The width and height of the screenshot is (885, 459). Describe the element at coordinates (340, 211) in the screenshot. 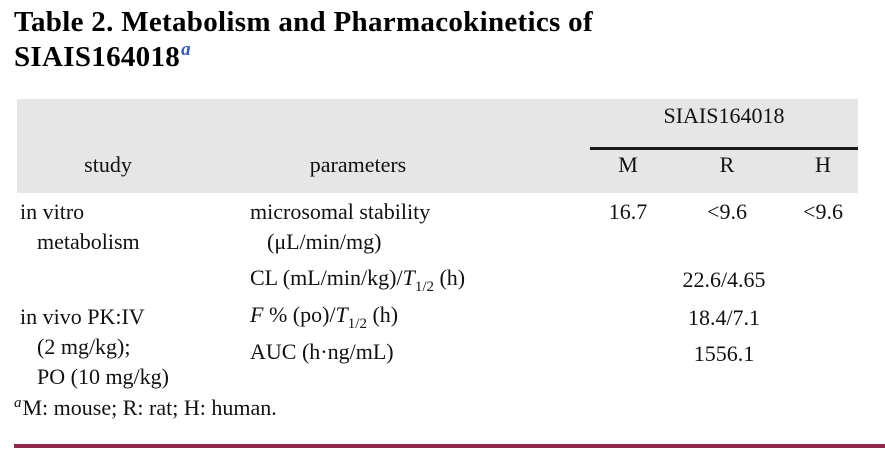

I see `param-microsomal-line1: microsomal stability` at that location.